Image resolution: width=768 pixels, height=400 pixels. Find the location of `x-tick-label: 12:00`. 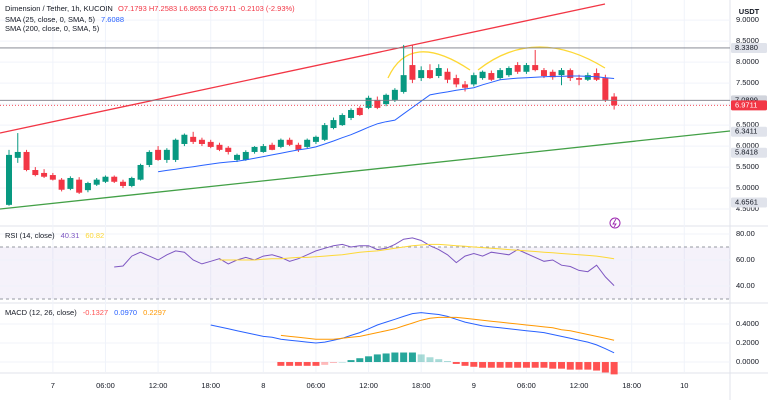

x-tick-label: 12:00 is located at coordinates (579, 385).